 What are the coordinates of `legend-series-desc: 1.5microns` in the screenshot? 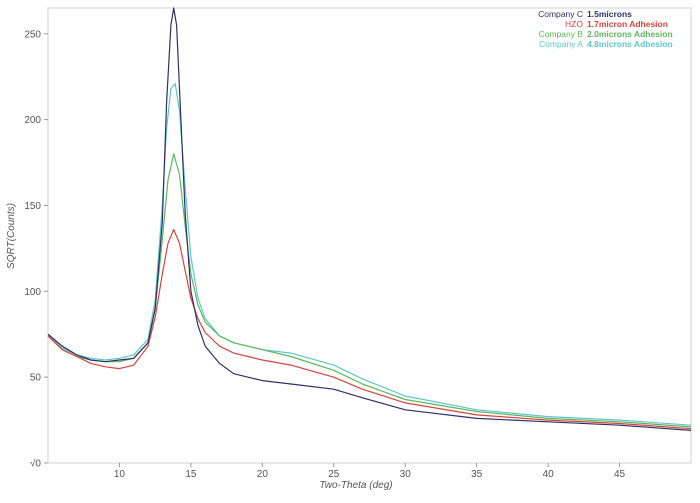 It's located at (609, 14).